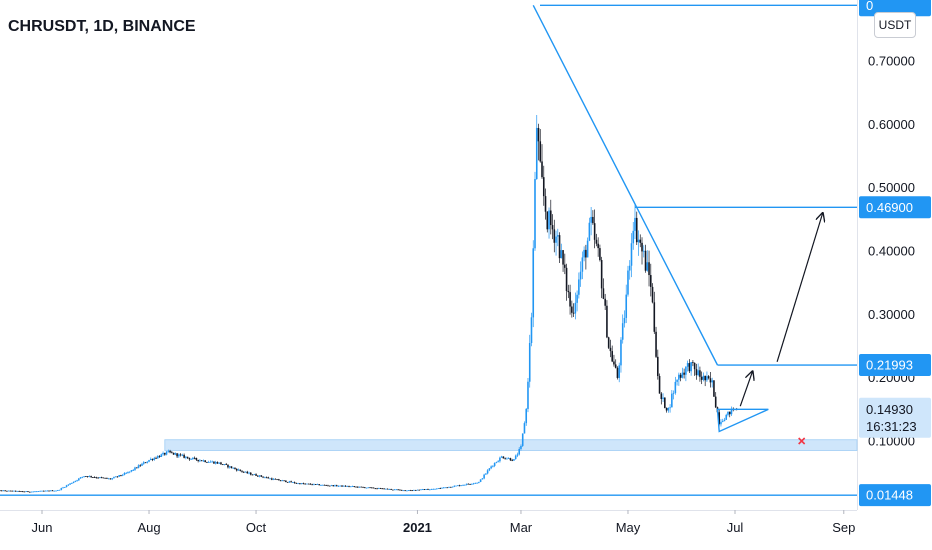 The height and width of the screenshot is (550, 932). I want to click on x-tick-label: 2021, so click(417, 527).